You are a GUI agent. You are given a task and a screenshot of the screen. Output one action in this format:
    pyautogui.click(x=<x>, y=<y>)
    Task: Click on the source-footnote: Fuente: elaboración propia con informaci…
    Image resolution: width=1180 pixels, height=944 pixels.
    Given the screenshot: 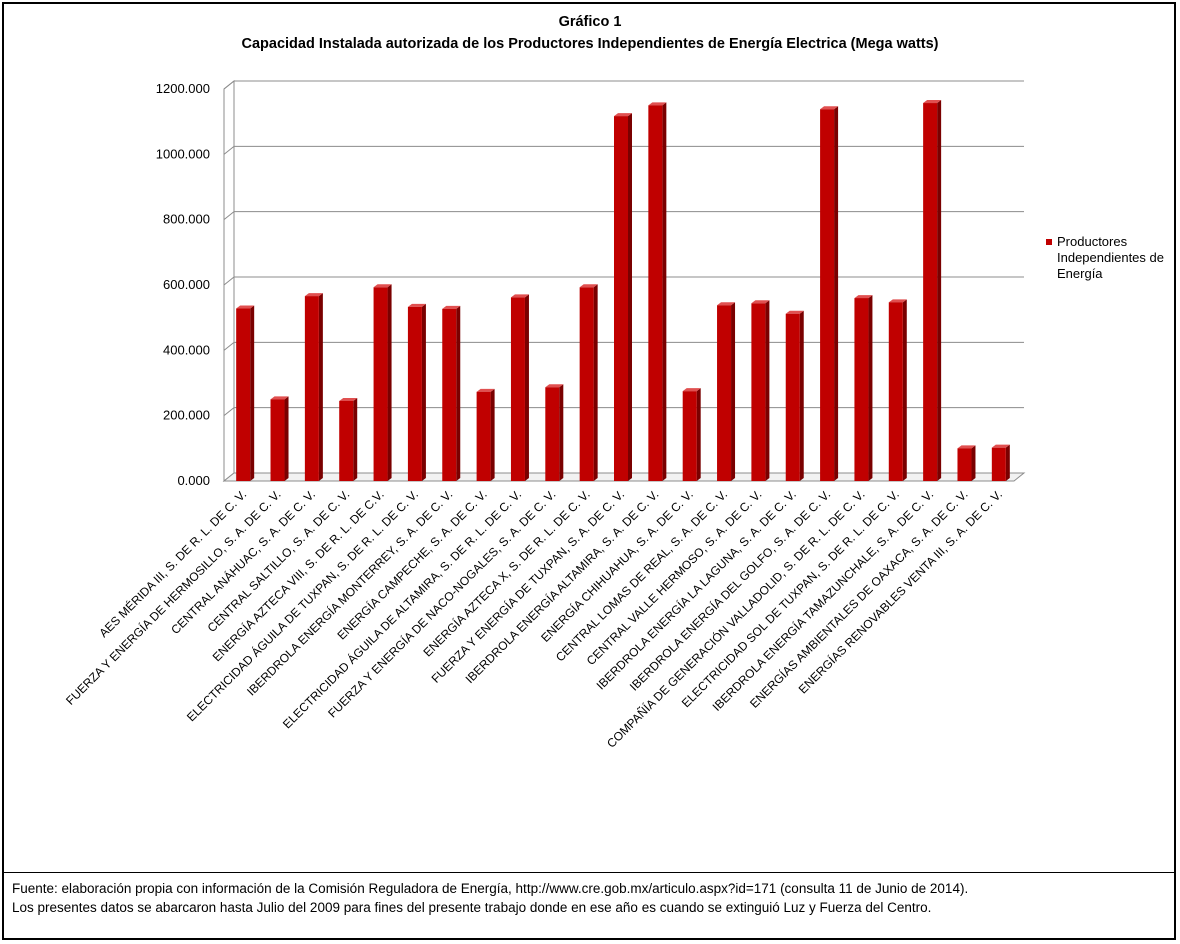 What is the action you would take?
    pyautogui.click(x=589, y=894)
    